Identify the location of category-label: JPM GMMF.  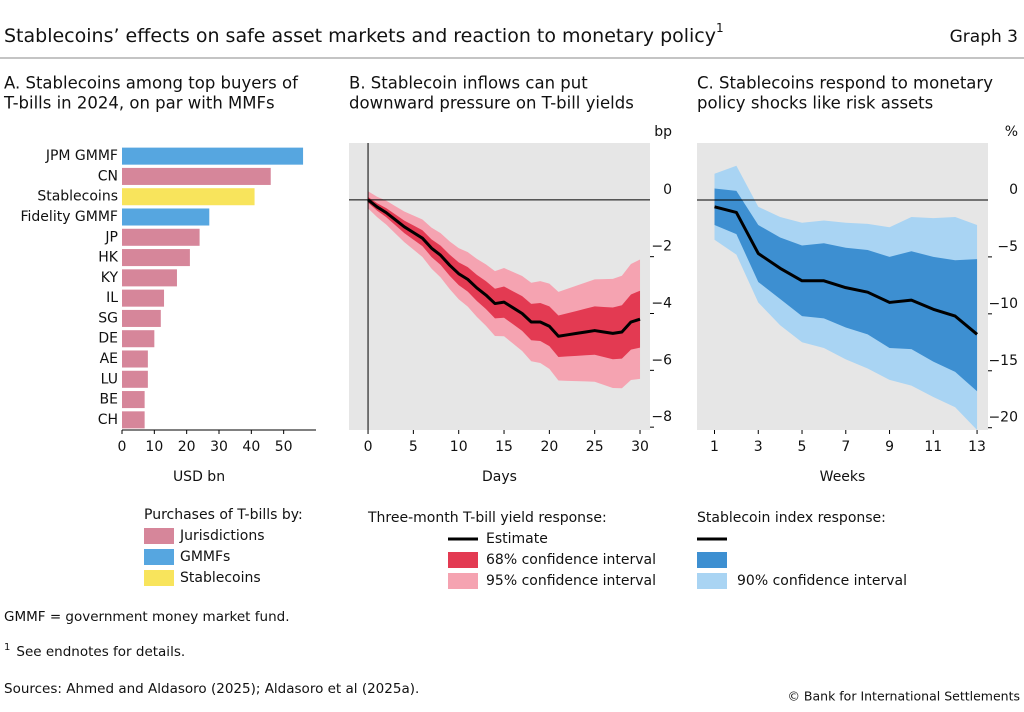
(81, 156).